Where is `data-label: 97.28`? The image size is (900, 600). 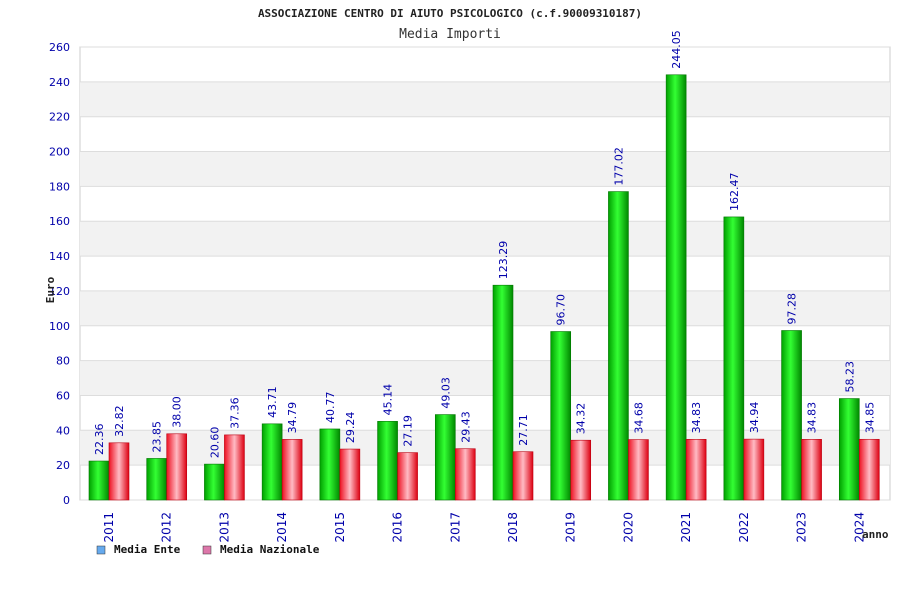 data-label: 97.28 is located at coordinates (792, 309).